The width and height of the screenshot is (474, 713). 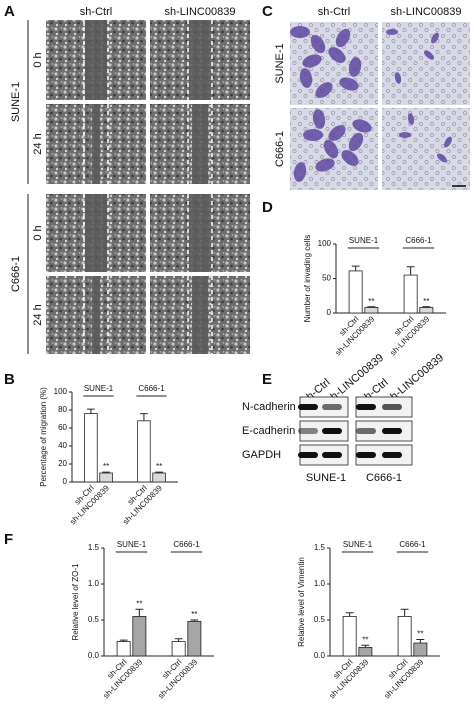 What do you see at coordinates (38, 143) in the screenshot?
I see `time-label: 24 h` at bounding box center [38, 143].